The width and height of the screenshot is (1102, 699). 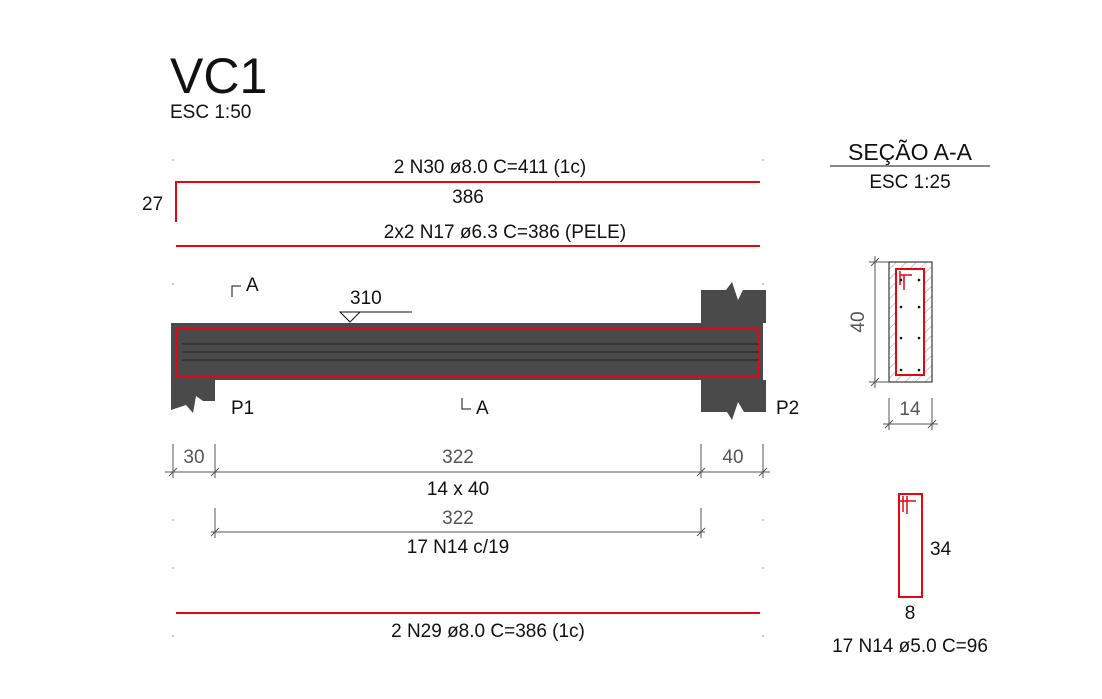 I want to click on section-width-dimension, so click(x=910, y=414).